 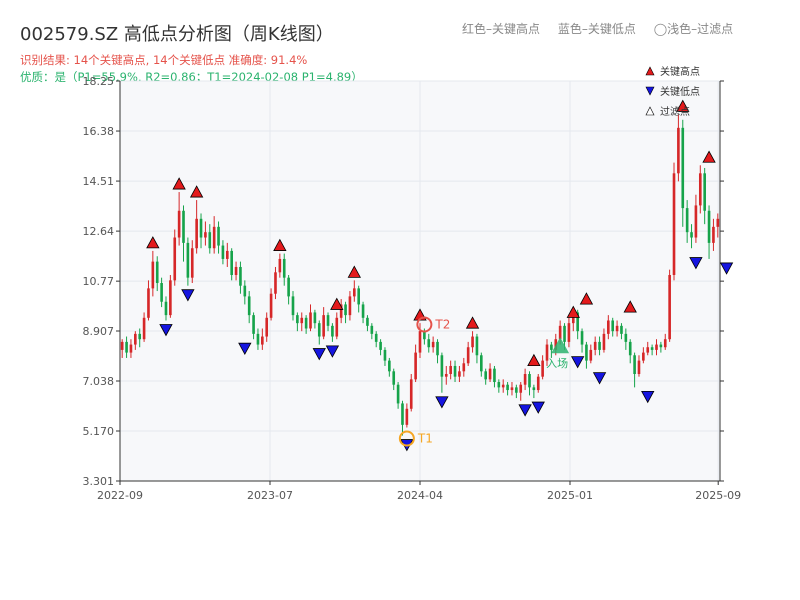 I want to click on result-summary: 识别结果: 14个关键高点, 14个关键低点 准确度: 91.4%, so click(x=164, y=60).